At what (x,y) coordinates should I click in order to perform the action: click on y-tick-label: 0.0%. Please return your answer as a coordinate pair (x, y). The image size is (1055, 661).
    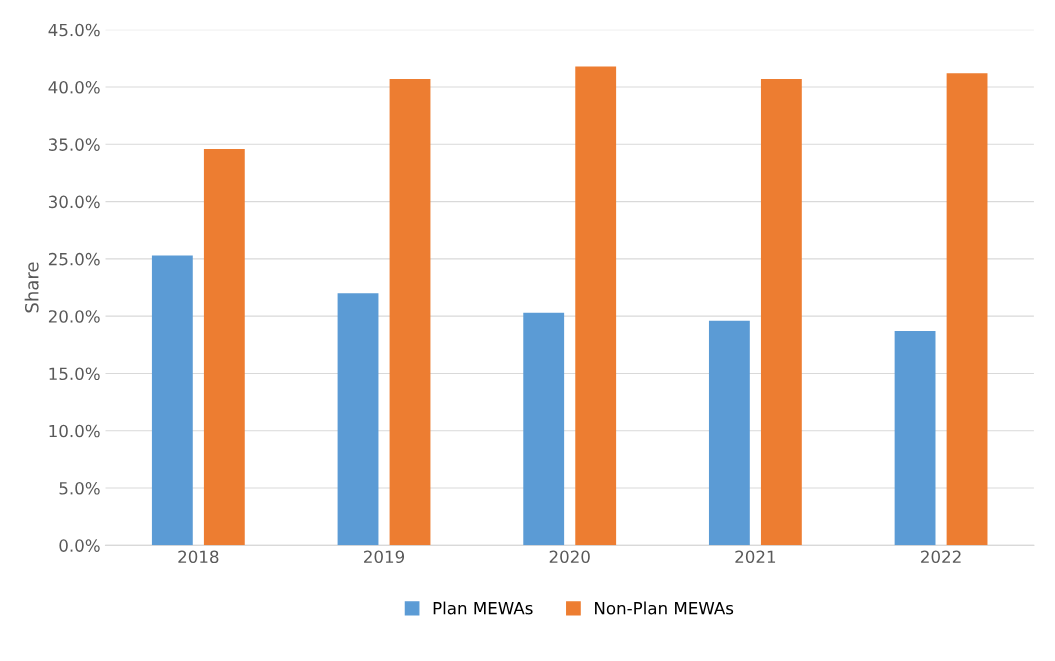
    Looking at the image, I should click on (79, 545).